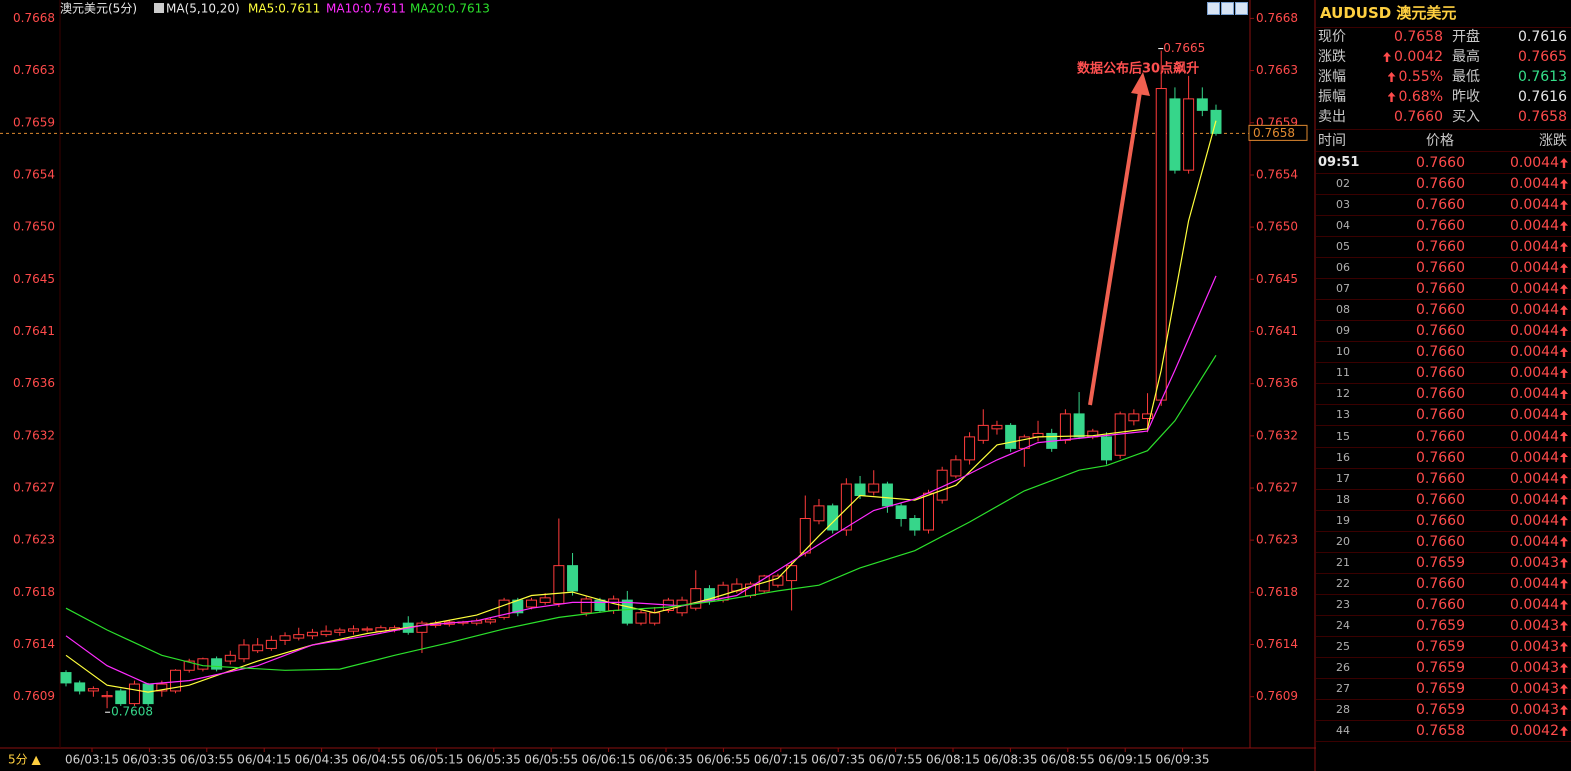 This screenshot has height=771, width=1571. What do you see at coordinates (366, 9) in the screenshot?
I see `legend-entry: MA10:0.7611` at bounding box center [366, 9].